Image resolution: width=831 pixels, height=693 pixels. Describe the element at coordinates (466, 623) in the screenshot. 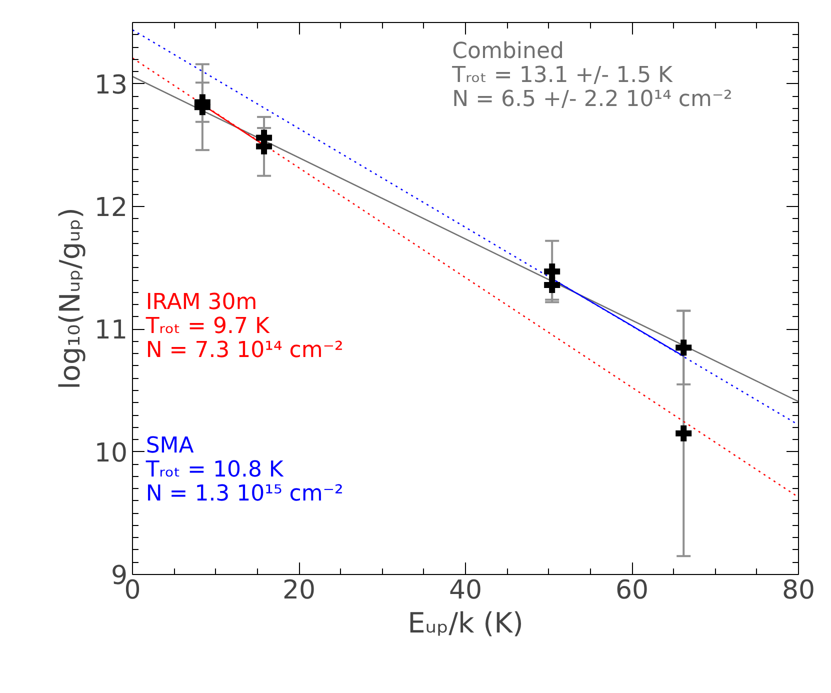

I see `x-axis-title: Eᵤₚ/k (K)` at that location.